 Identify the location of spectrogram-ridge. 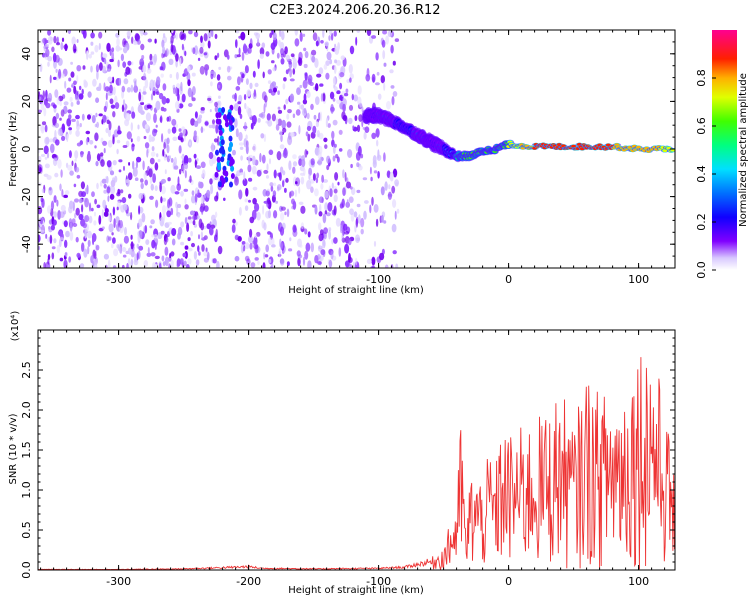
(518, 134).